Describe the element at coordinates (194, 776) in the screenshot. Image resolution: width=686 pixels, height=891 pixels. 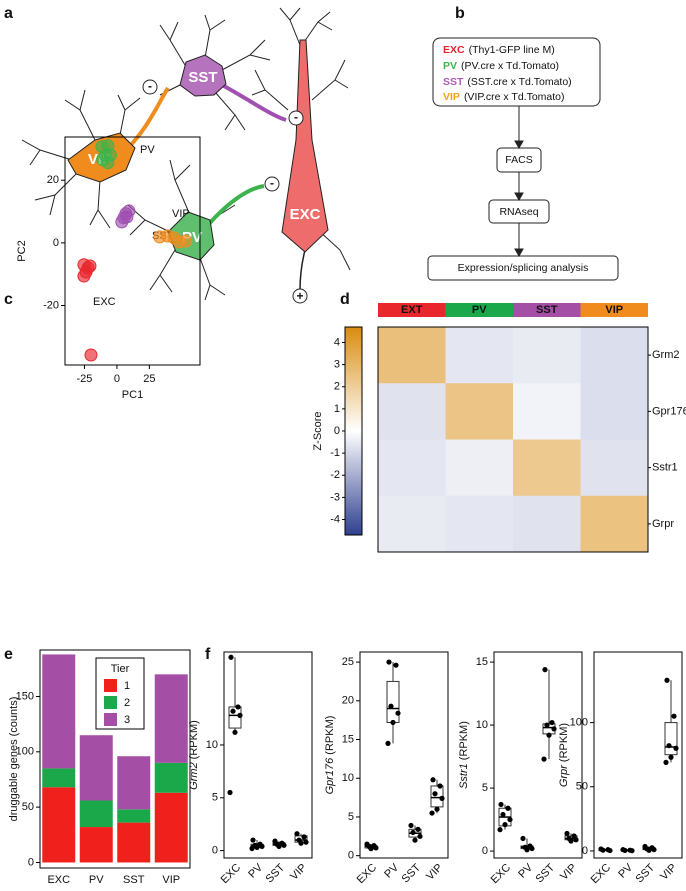
I see `y-axis-gene: Grm2` at that location.